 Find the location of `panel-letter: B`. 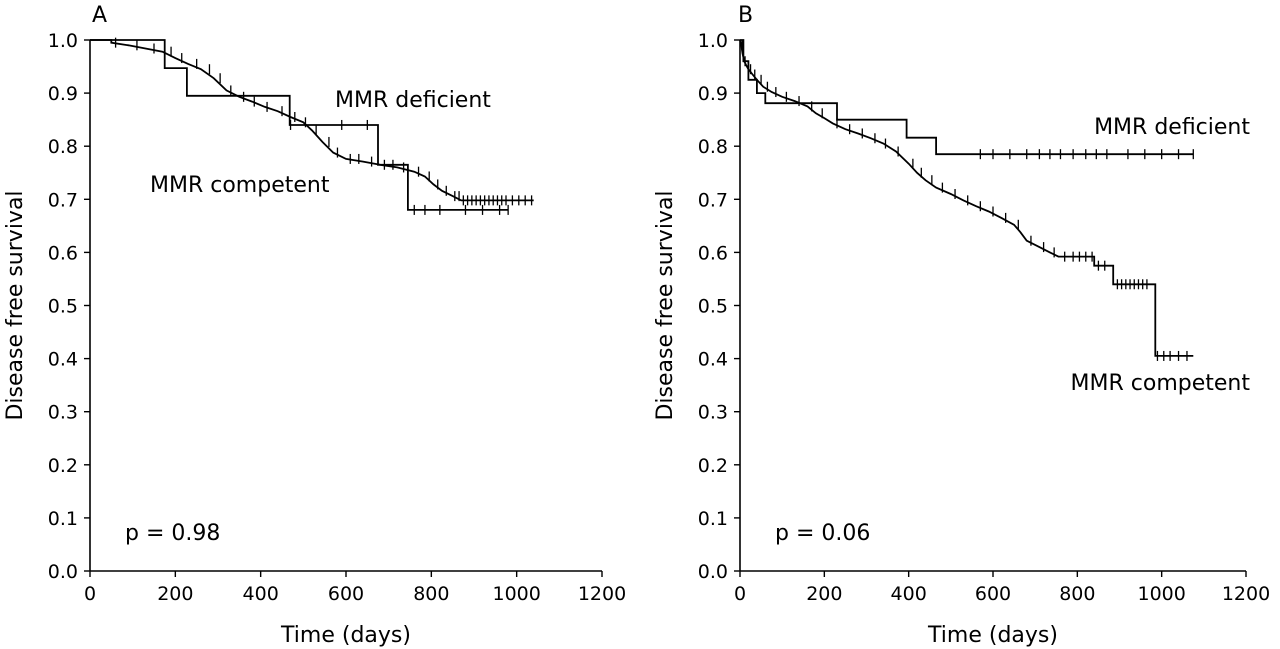

panel-letter: B is located at coordinates (745, 15).